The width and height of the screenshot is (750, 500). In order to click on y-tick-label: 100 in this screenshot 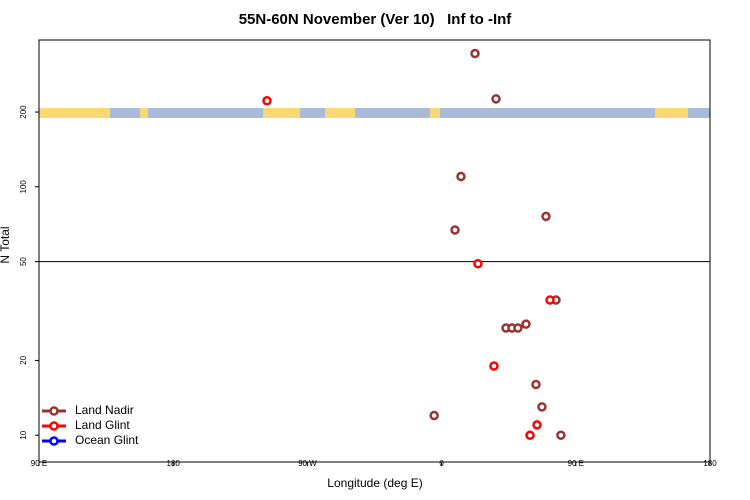, I will do `click(23, 187)`.